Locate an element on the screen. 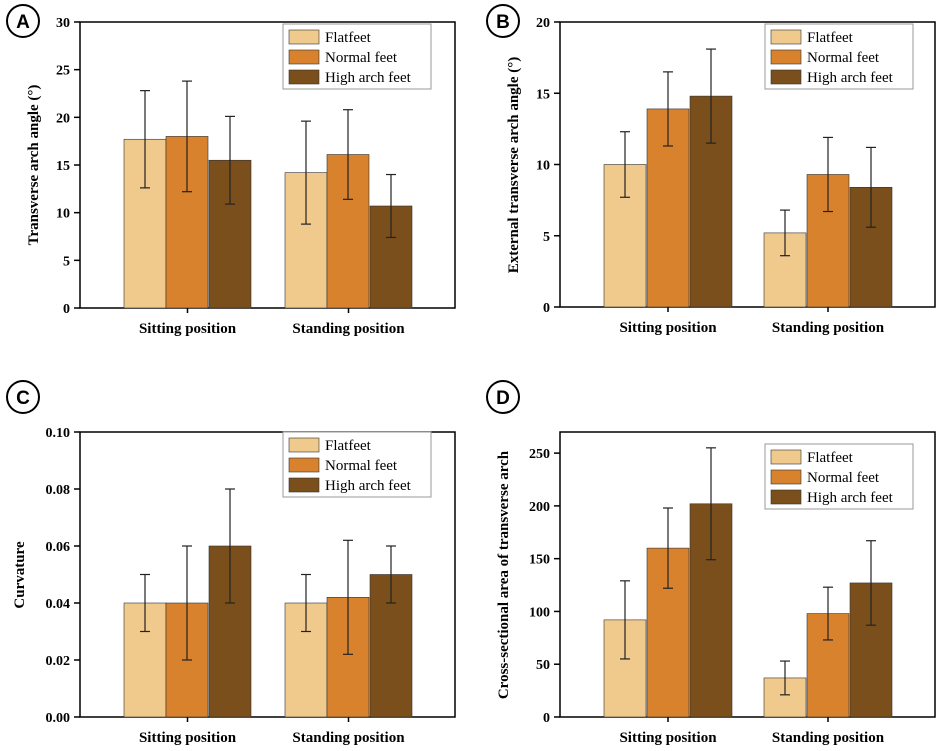 This screenshot has height=751, width=945. y-tick-label: 250 is located at coordinates (539, 454).